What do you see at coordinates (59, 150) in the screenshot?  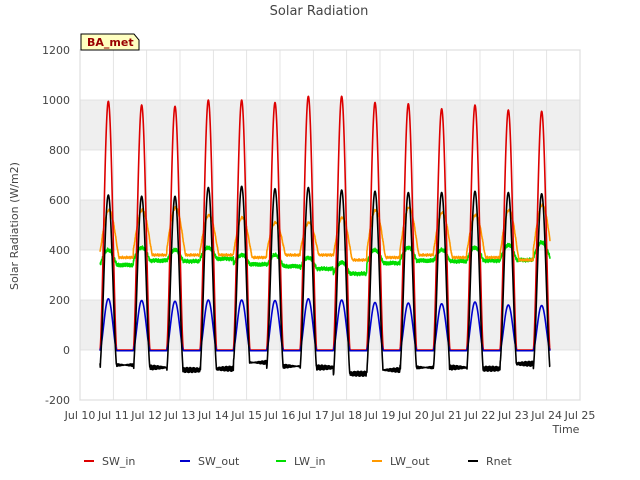 I see `y-tick-label: 800` at bounding box center [59, 150].